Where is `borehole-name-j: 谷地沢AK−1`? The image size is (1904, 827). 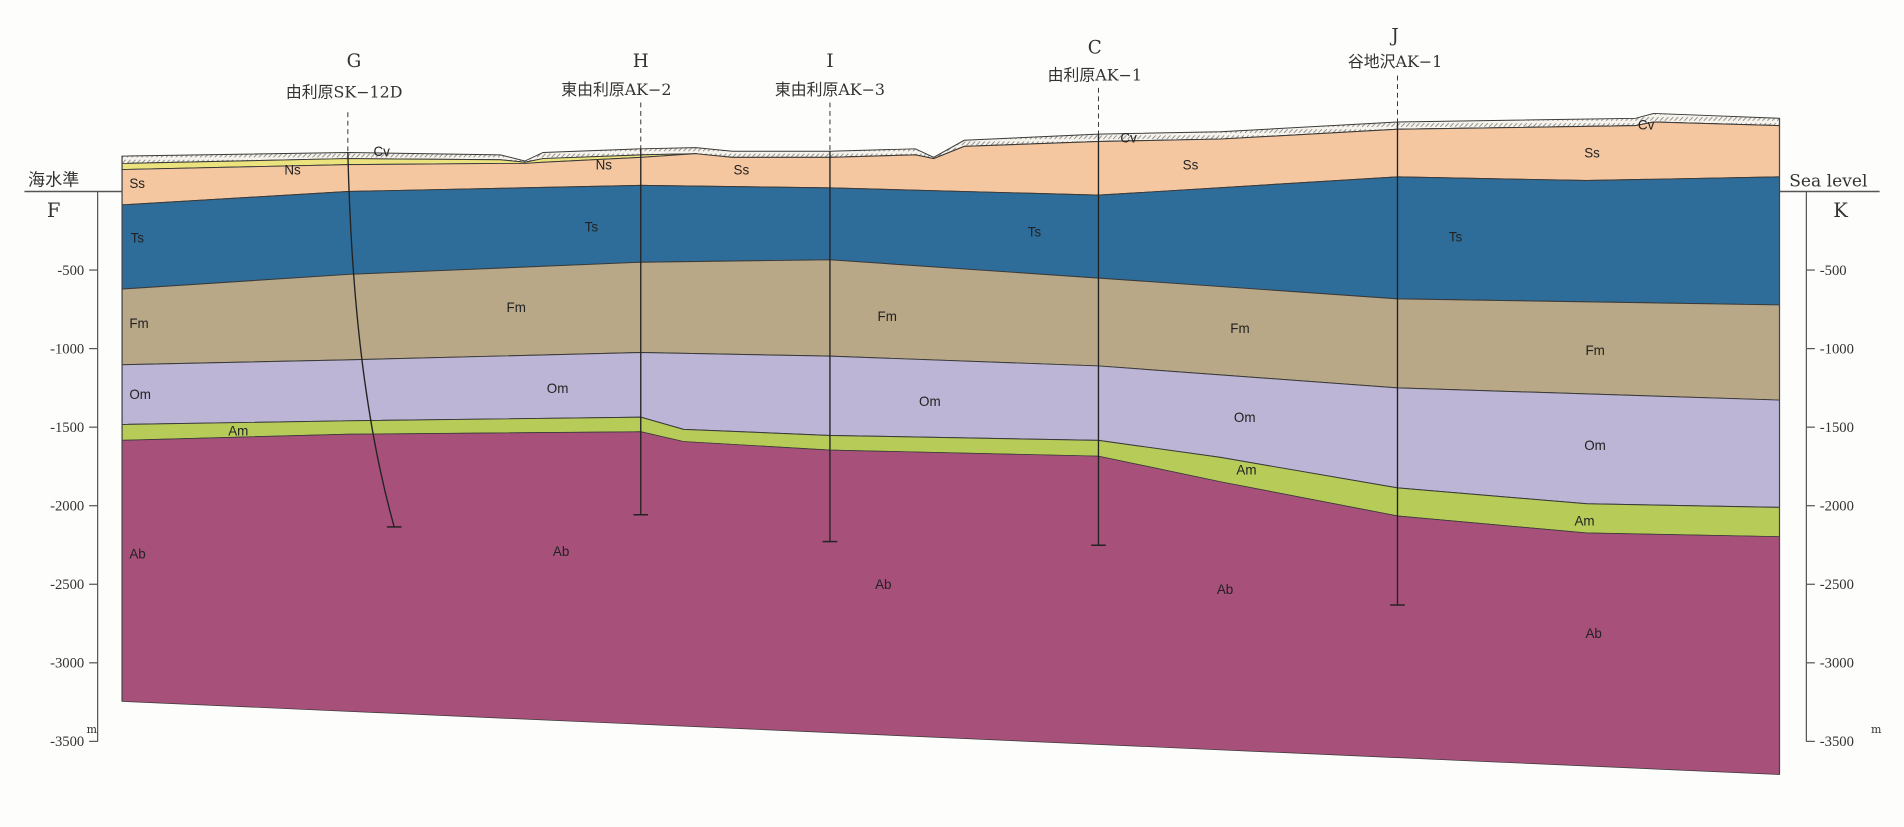 borehole-name-j: 谷地沢AK−1 is located at coordinates (1395, 61).